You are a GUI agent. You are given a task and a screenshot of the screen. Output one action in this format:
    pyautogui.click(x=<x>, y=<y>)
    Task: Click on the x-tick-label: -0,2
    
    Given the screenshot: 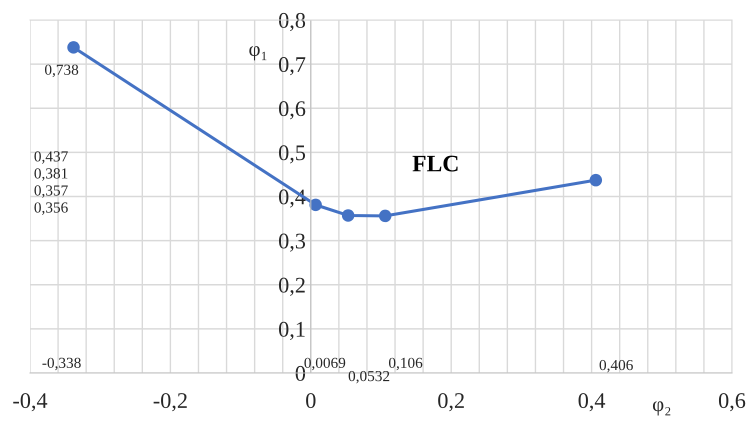 What is the action you would take?
    pyautogui.click(x=170, y=402)
    